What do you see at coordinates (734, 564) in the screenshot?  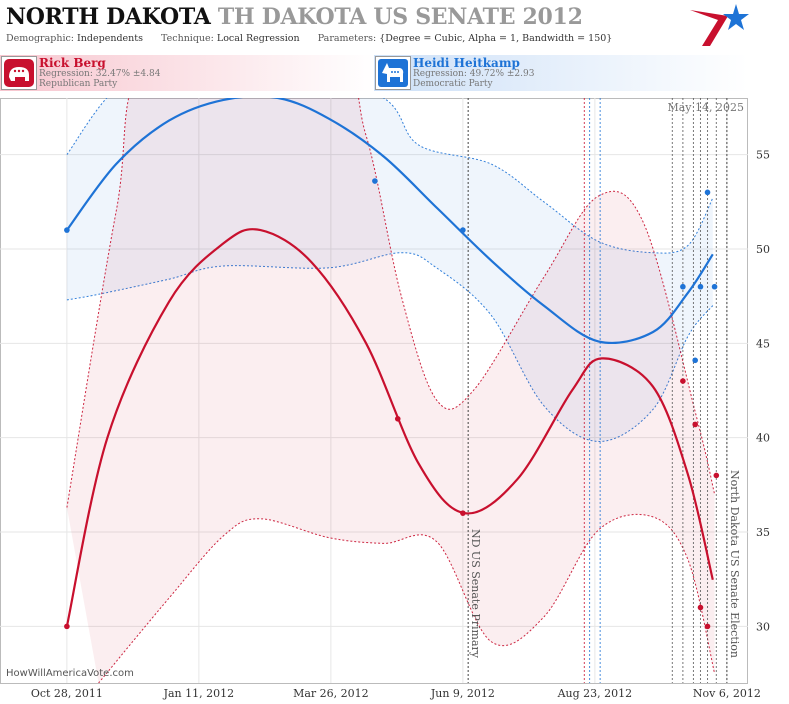 I see `event-label: North Dakota US Senate Election` at bounding box center [734, 564].